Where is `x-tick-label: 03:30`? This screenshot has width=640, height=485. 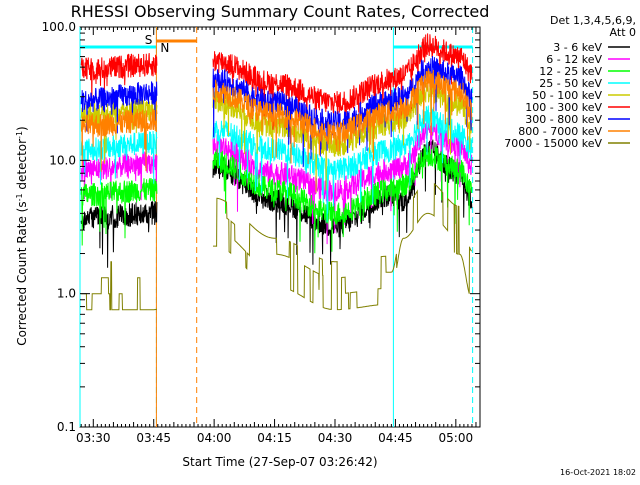
x-tick-label: 03:30 is located at coordinates (93, 438).